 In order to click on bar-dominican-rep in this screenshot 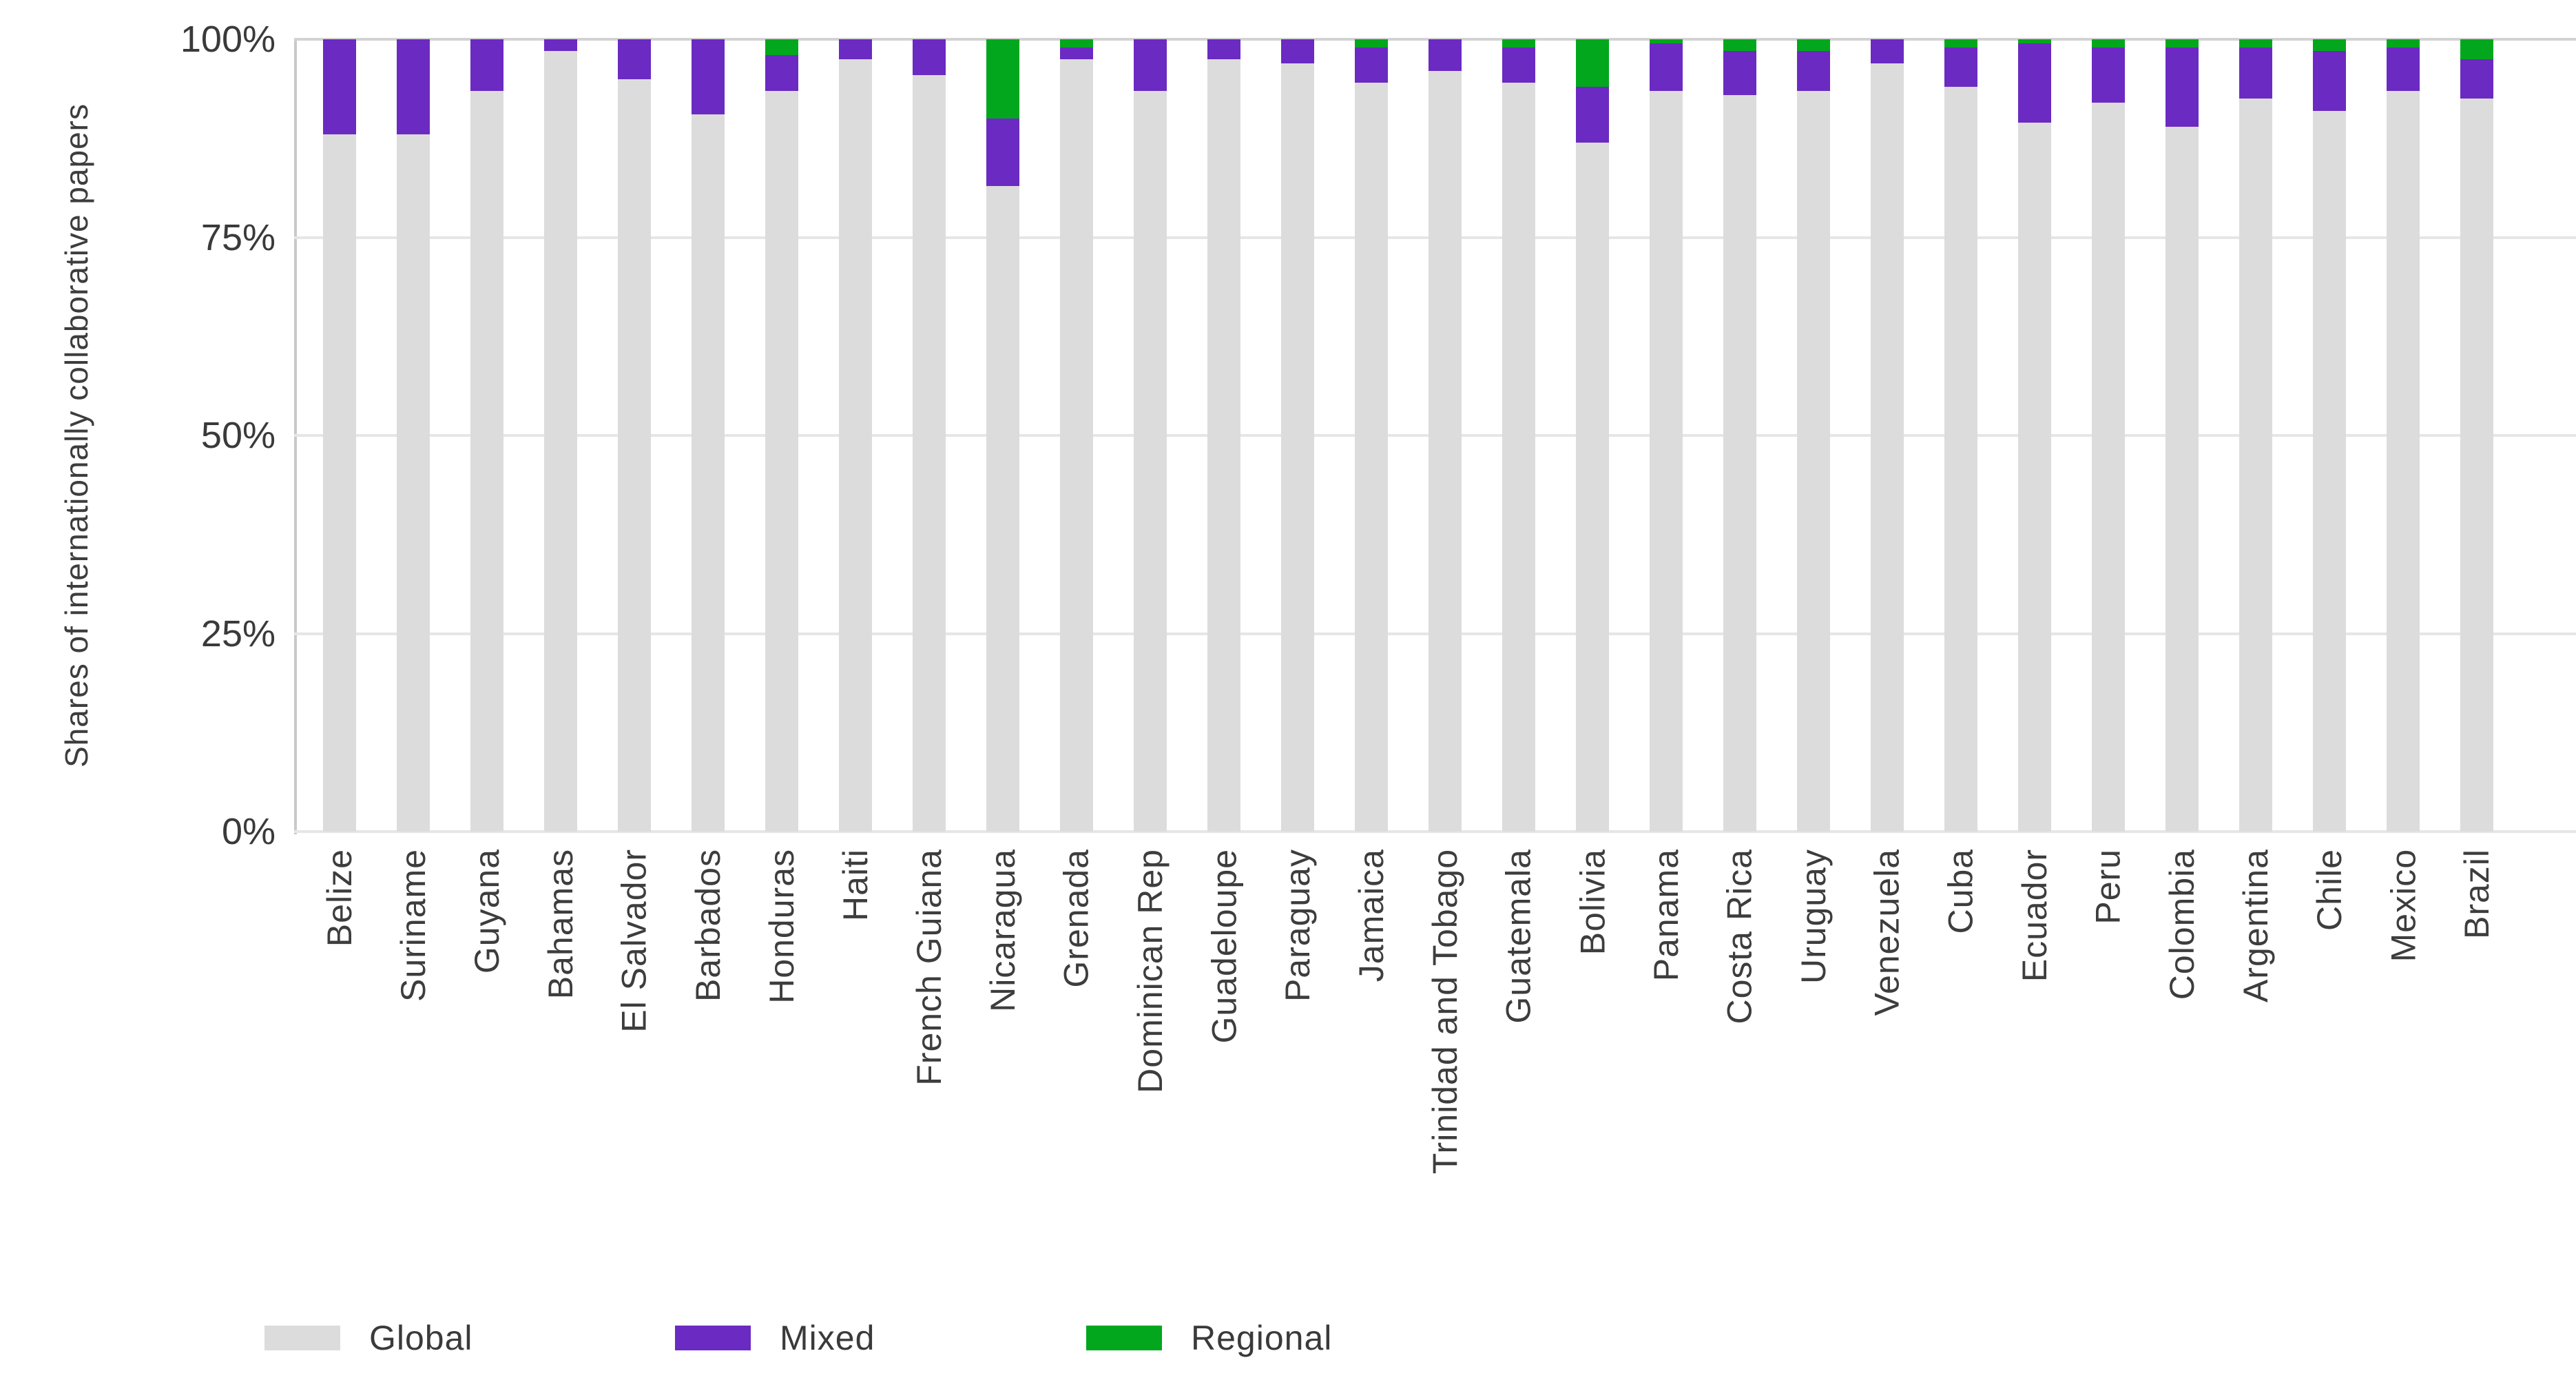, I will do `click(1150, 436)`.